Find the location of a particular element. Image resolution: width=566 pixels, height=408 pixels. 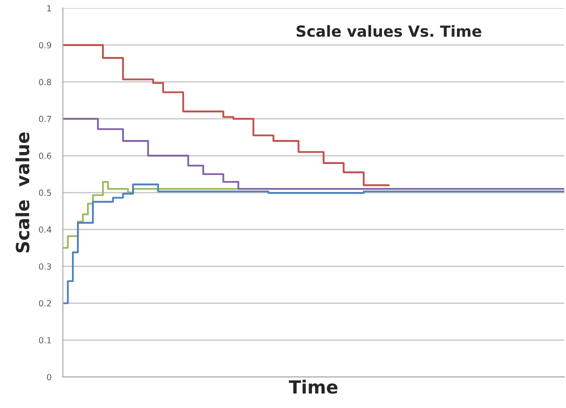

text: Scale values Vs. Time is located at coordinates (389, 31).